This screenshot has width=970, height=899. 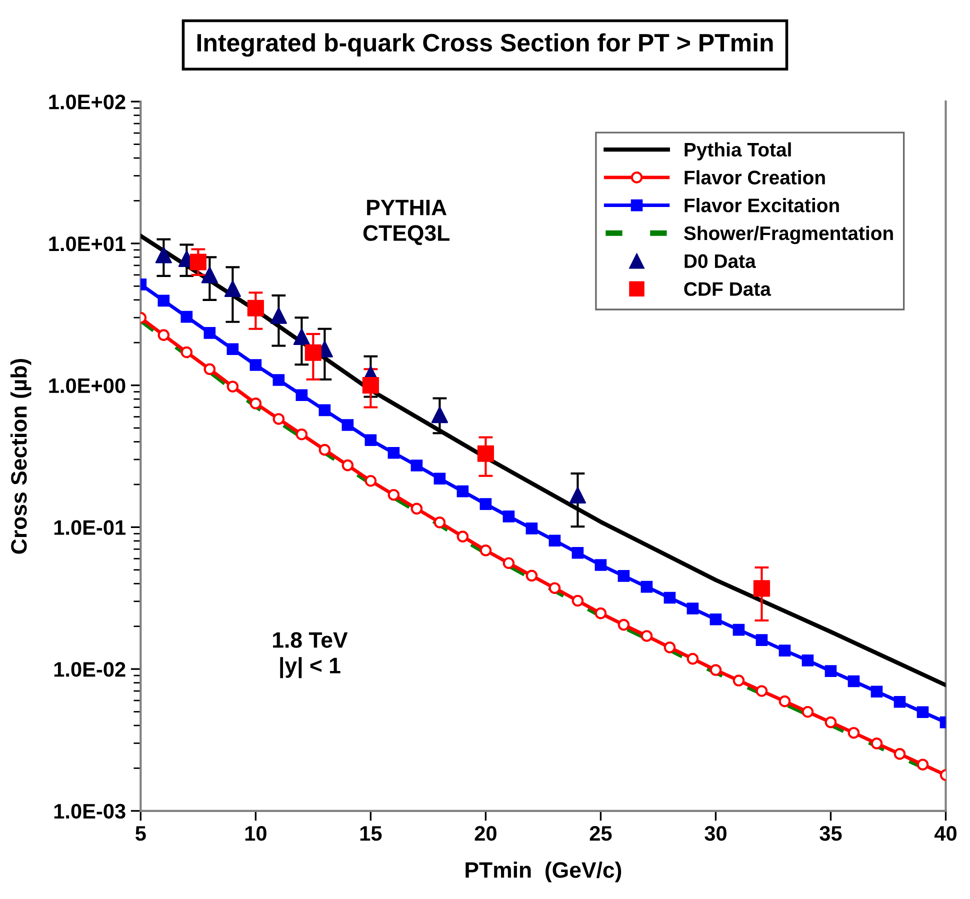 I want to click on x-tick-label: 20, so click(x=485, y=833).